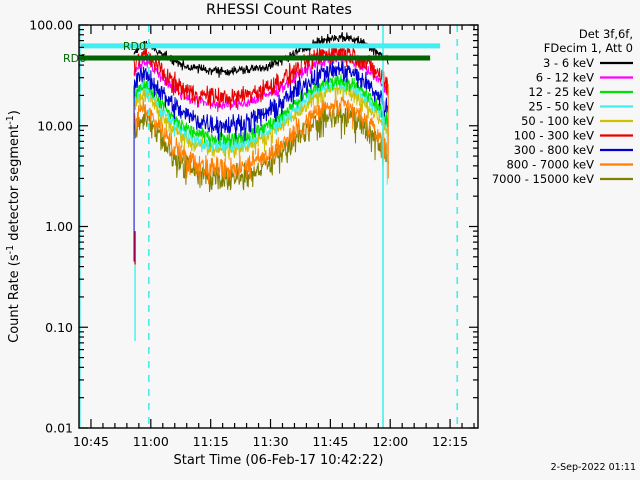 The width and height of the screenshot is (640, 480). Describe the element at coordinates (151, 441) in the screenshot. I see `x-tick-label: 11:00` at that location.